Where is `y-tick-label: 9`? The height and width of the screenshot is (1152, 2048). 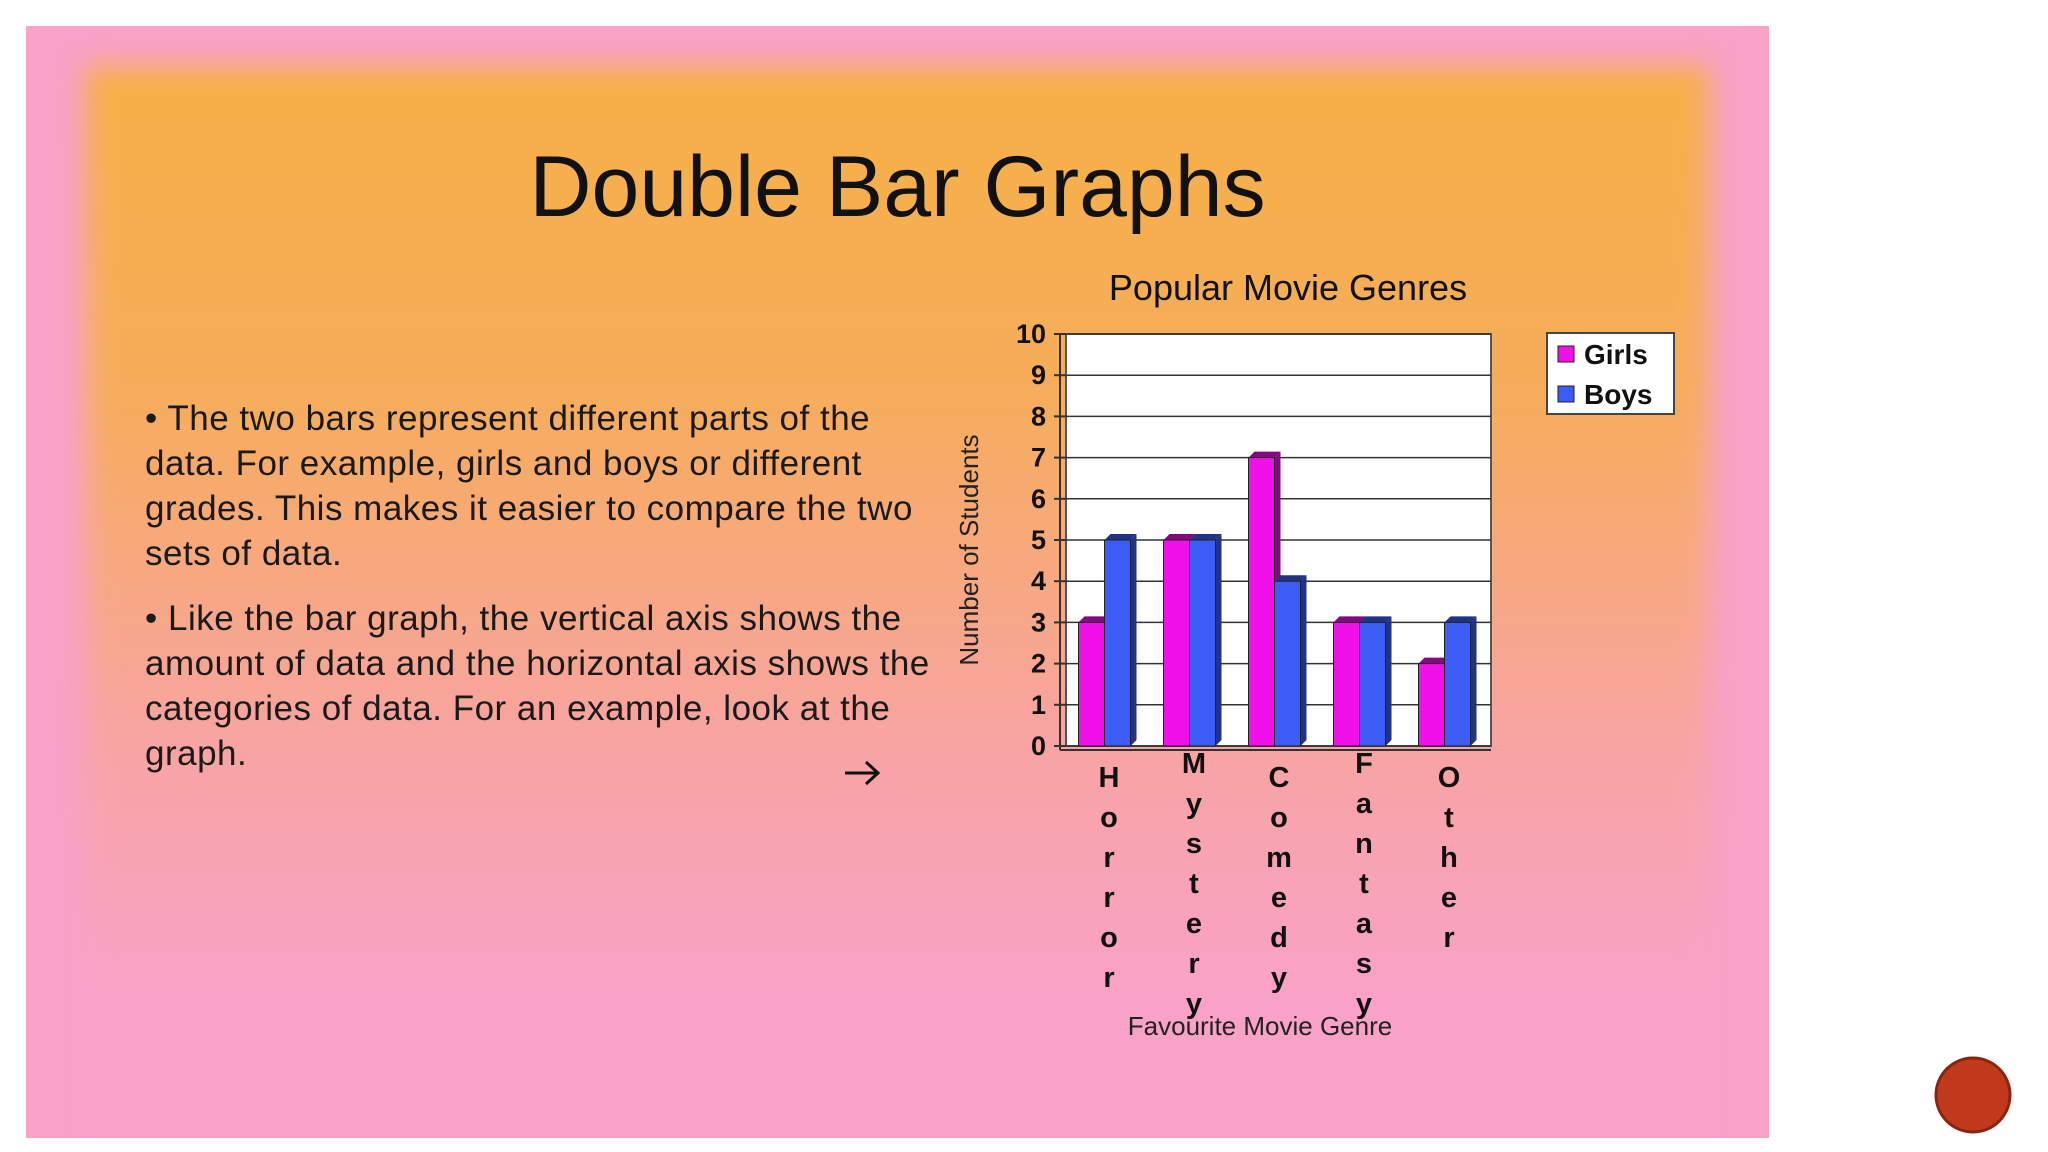
y-tick-label: 9 is located at coordinates (1038, 375).